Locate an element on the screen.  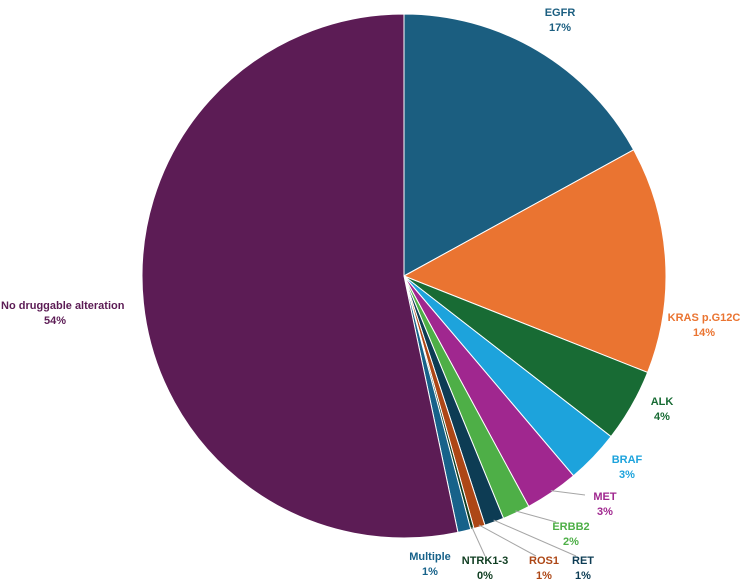
slice-label-met: MET 3% is located at coordinates (605, 504).